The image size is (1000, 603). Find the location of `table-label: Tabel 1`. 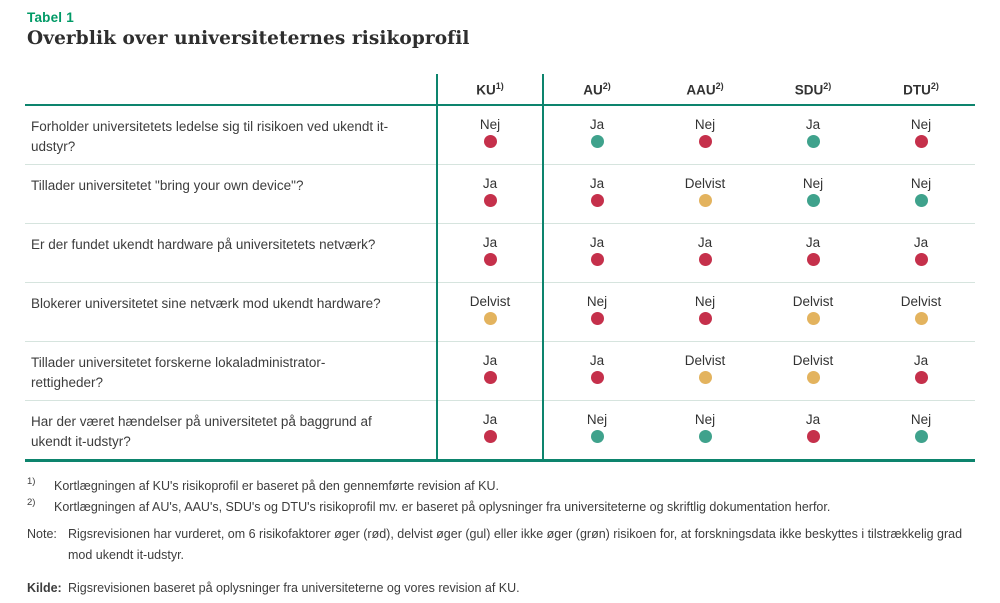

table-label: Tabel 1 is located at coordinates (50, 17).